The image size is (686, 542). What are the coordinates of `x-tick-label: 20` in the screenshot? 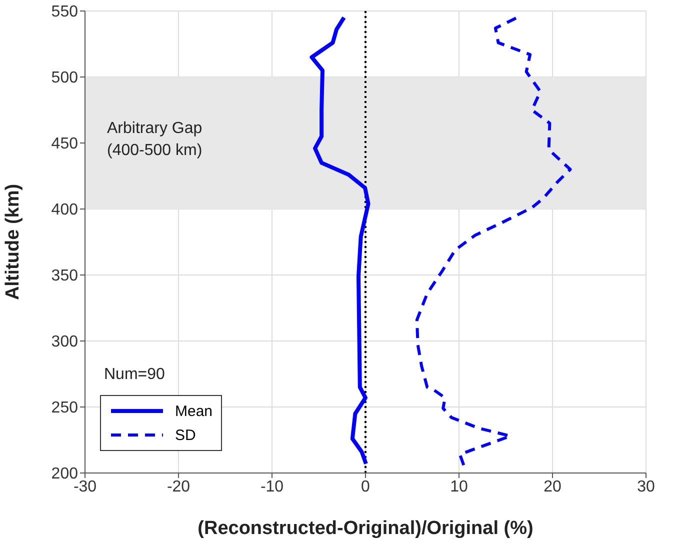 It's located at (553, 487).